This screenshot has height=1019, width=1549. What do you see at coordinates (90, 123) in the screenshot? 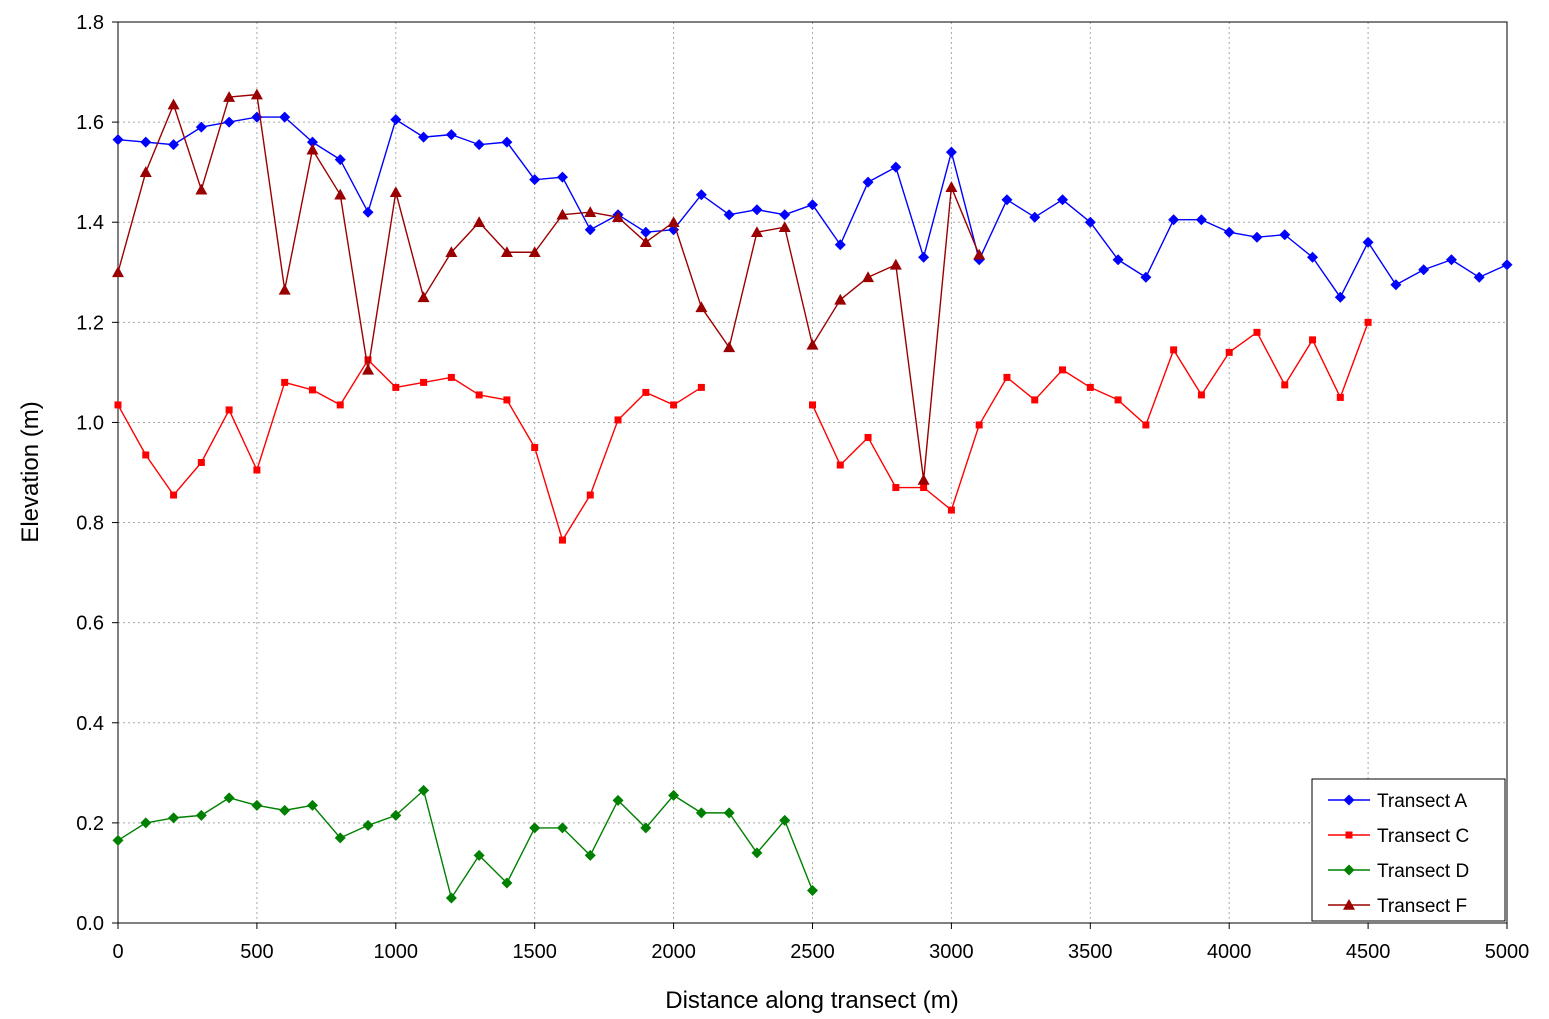
I see `y-tick-label: 1.6` at bounding box center [90, 123].